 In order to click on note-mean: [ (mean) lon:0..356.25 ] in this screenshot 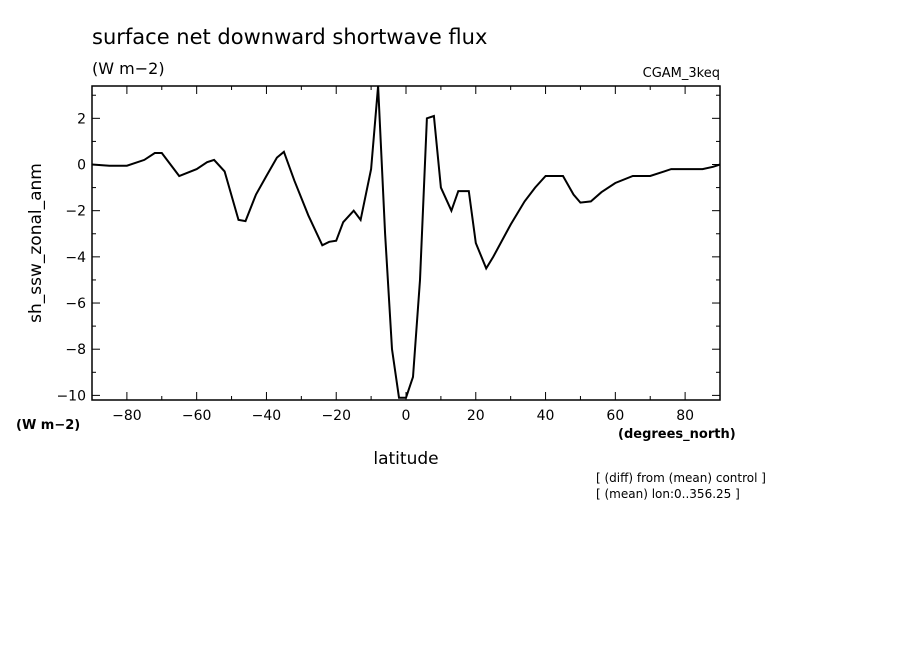, I will do `click(668, 494)`.